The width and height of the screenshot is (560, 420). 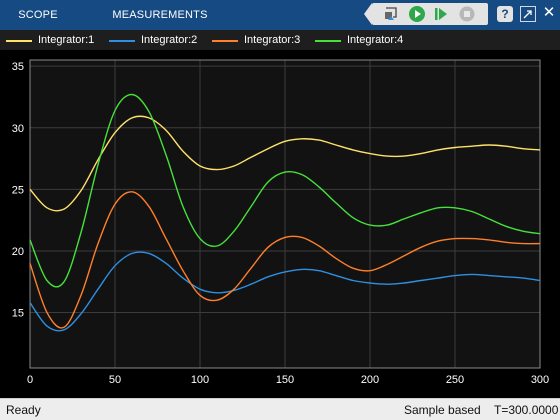 I want to click on help-icon: ?, so click(x=505, y=14).